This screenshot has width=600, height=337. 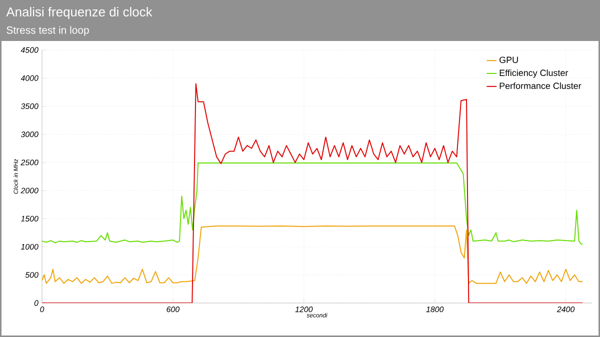 I want to click on legend-label: GPU, so click(x=509, y=60).